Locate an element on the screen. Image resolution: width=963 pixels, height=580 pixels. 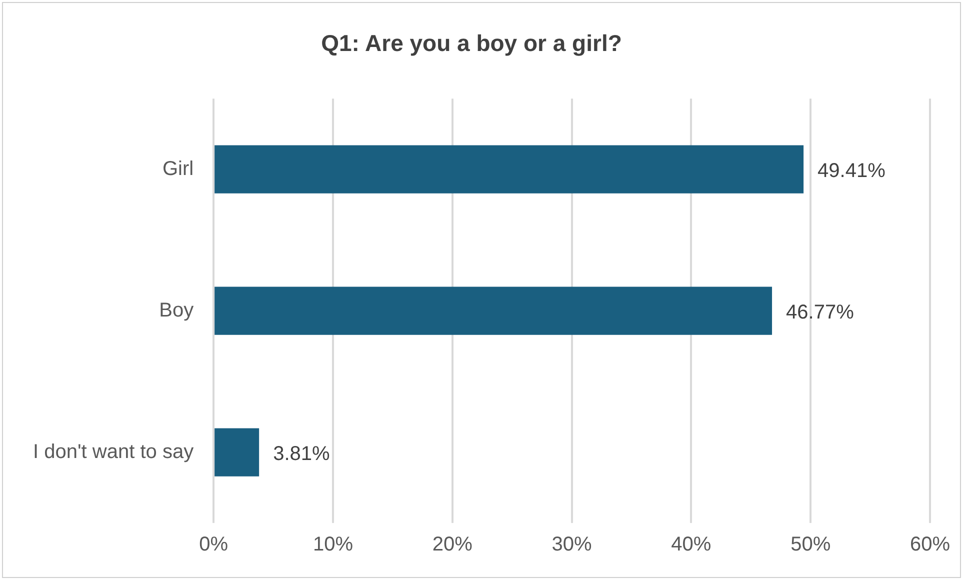
y-tick-label: I don't want to say is located at coordinates (113, 451).